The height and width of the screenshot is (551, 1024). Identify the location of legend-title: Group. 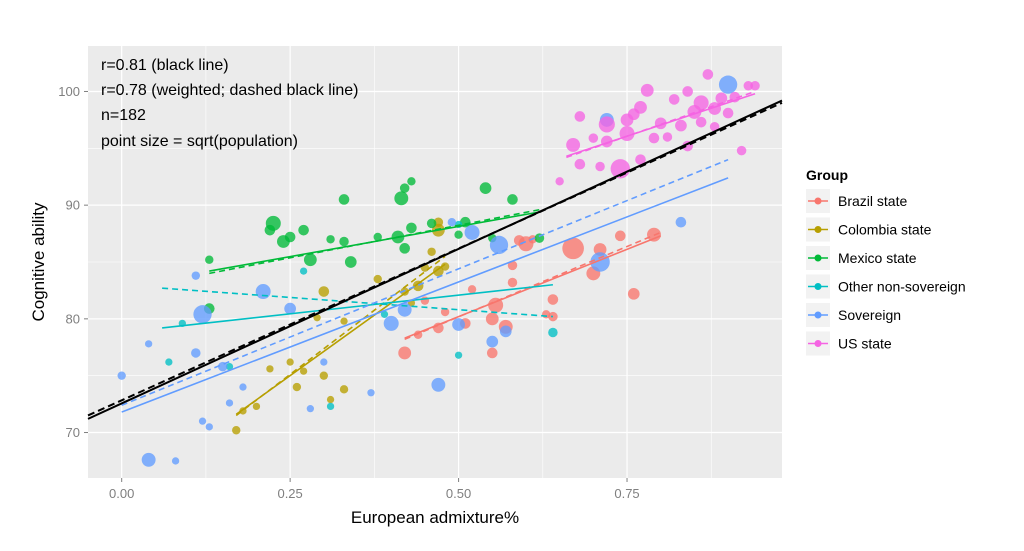
(827, 175).